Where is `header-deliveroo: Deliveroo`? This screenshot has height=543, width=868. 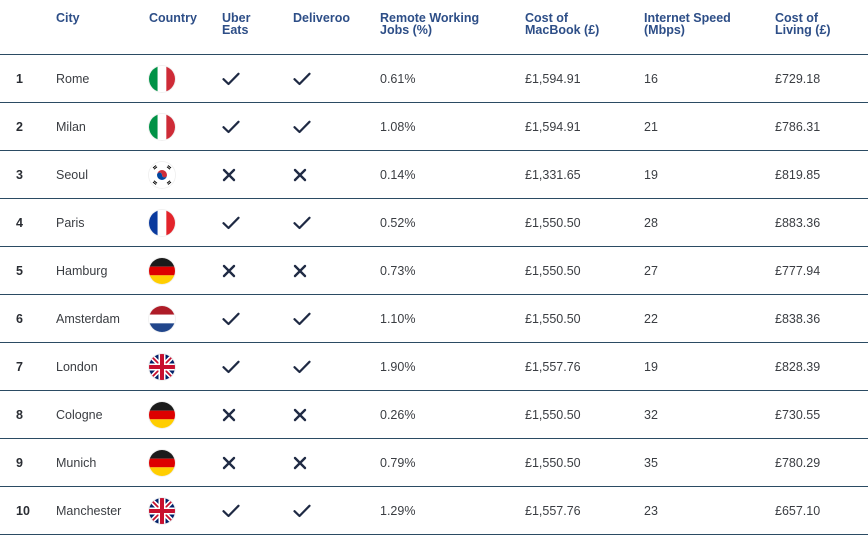 header-deliveroo: Deliveroo is located at coordinates (321, 18).